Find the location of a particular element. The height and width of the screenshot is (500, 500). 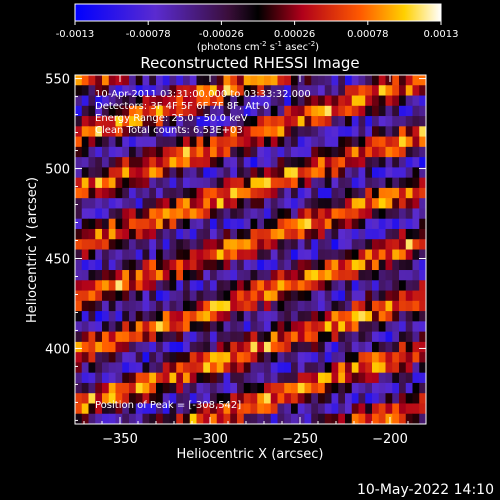

x-axis-label: Heliocentric X (arcsec) is located at coordinates (250, 454).